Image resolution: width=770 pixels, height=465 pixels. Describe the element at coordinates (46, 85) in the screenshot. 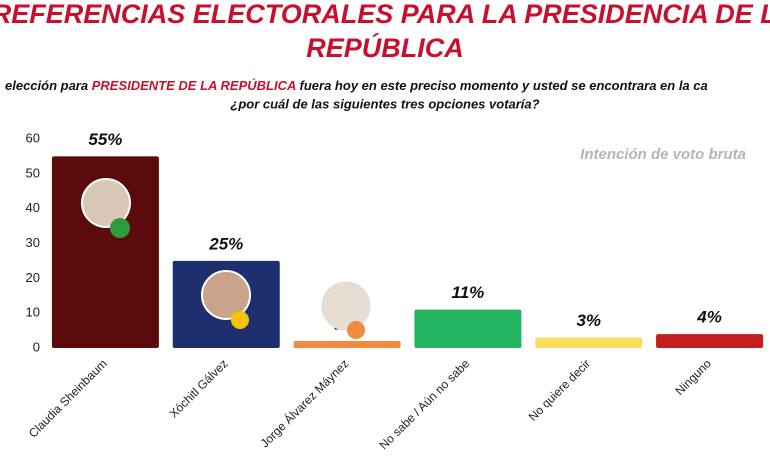

I see `subtitle-part: elección para` at that location.